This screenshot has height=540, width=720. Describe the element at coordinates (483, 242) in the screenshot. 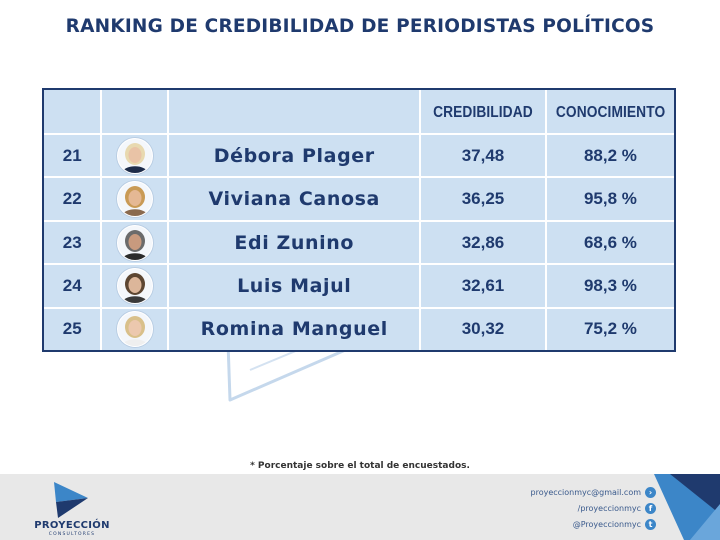

I see `credibilidad-value: 32,86` at that location.